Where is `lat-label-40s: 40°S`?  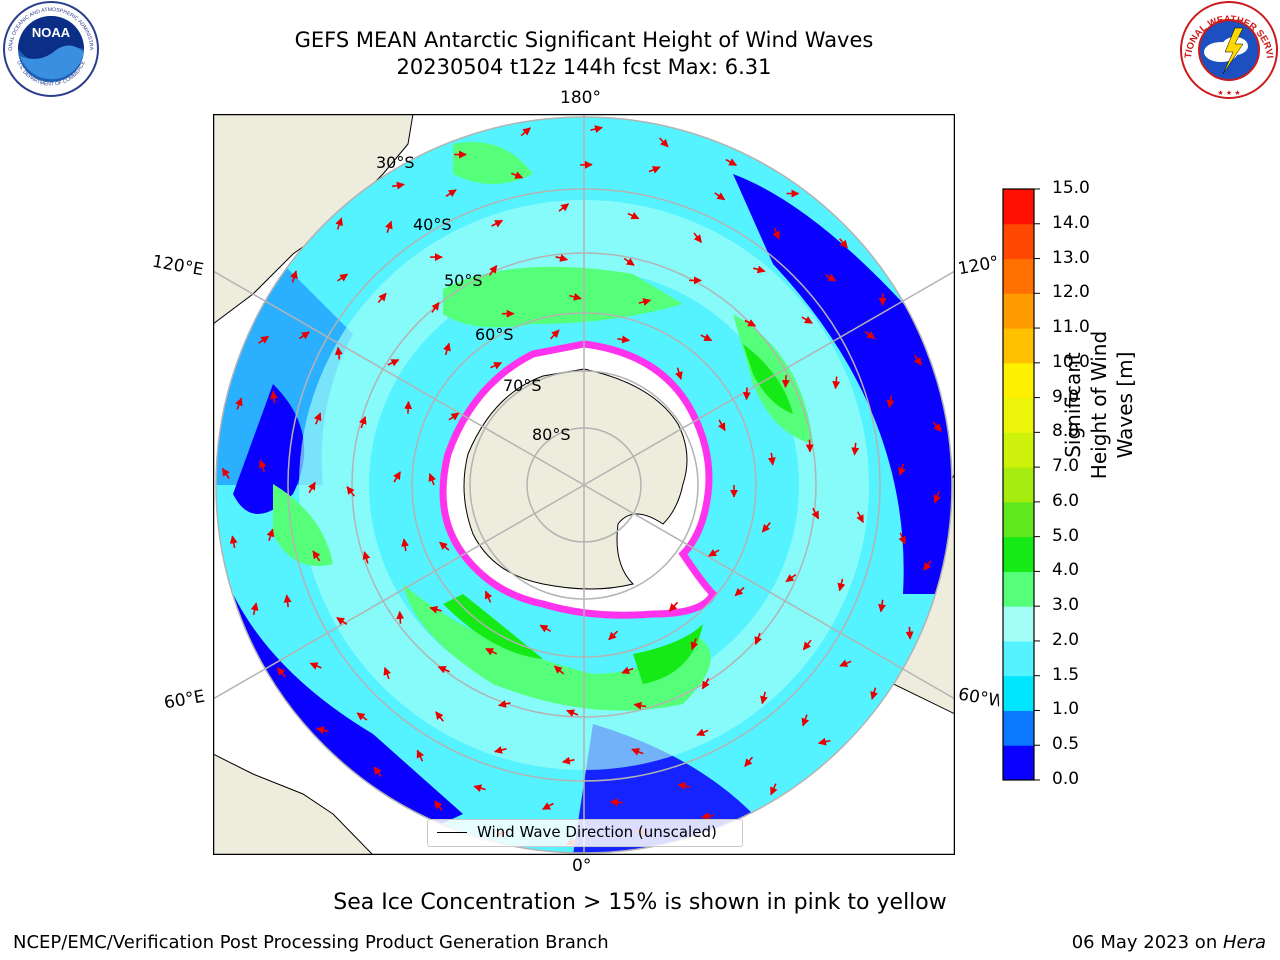 lat-label-40s: 40°S is located at coordinates (432, 224).